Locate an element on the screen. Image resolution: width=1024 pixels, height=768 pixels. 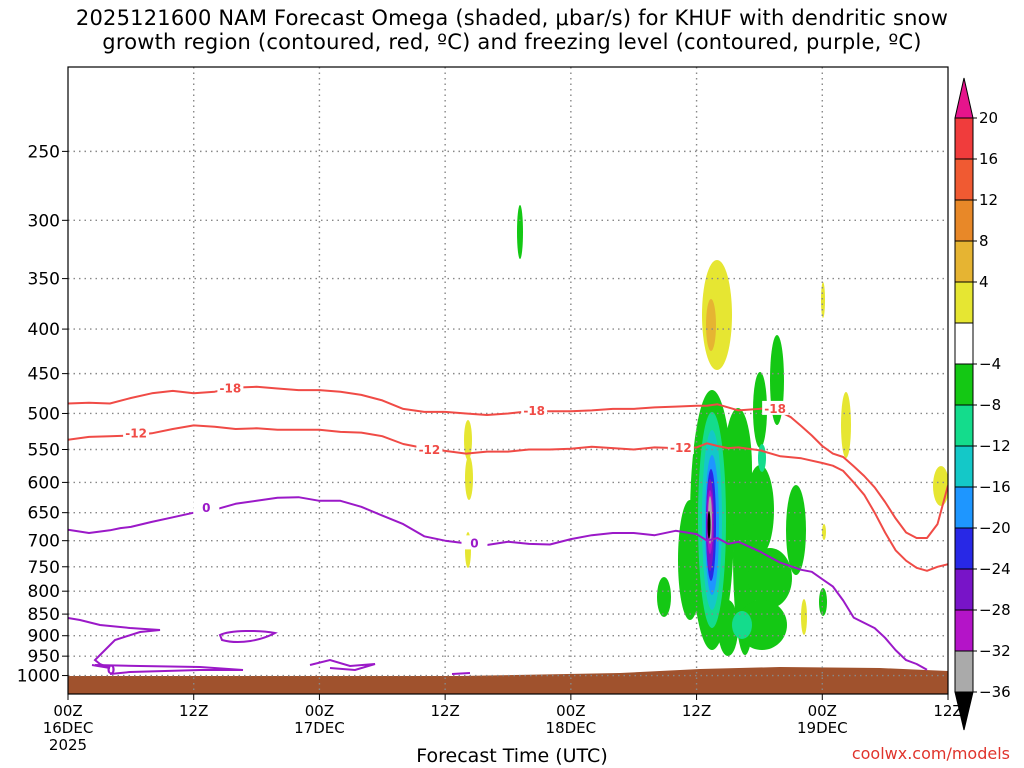
y-tick-label: 550 is located at coordinates (44, 451).